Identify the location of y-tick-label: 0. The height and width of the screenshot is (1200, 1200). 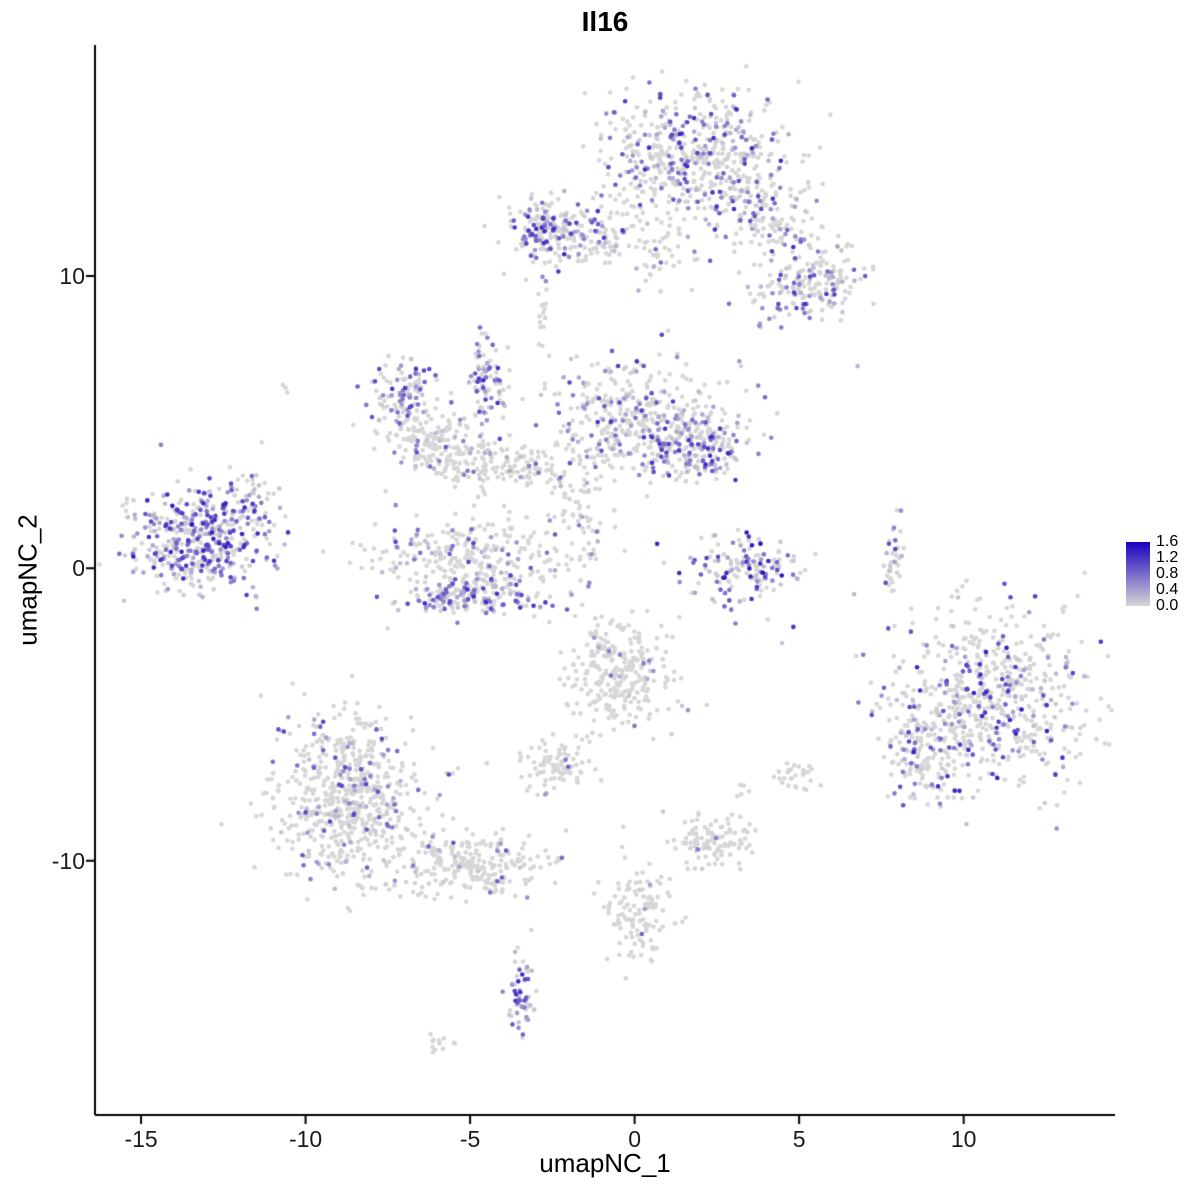
(78, 568).